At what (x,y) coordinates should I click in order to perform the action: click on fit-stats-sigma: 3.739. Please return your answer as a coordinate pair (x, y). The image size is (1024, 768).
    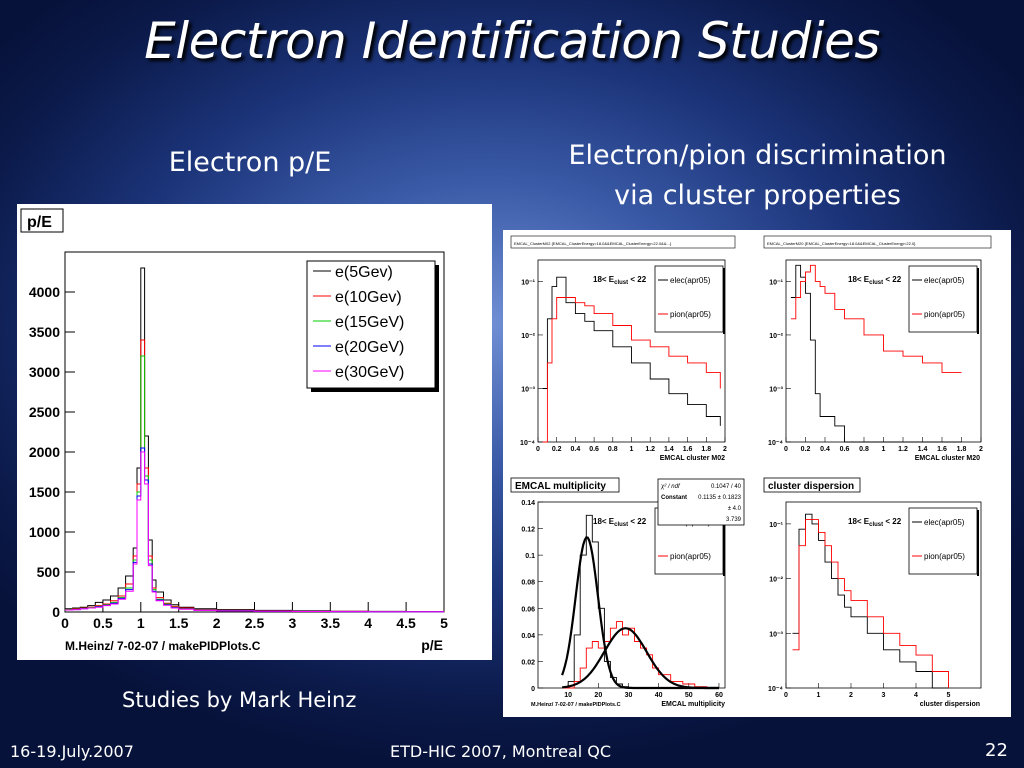
    Looking at the image, I should click on (734, 520).